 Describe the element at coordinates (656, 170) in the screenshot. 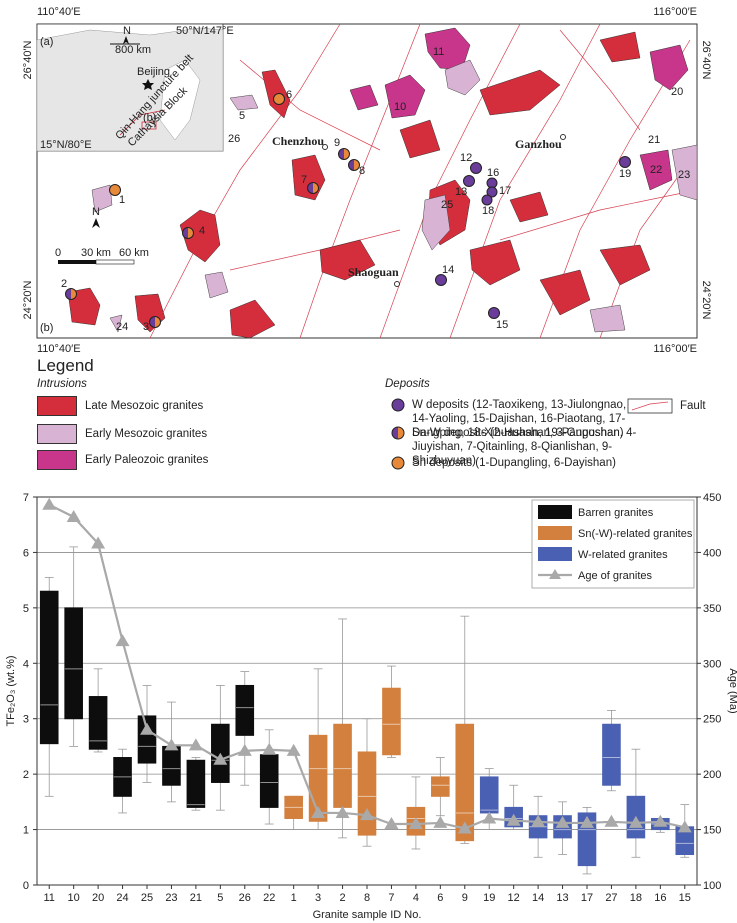

I see `sample-id: 22` at that location.